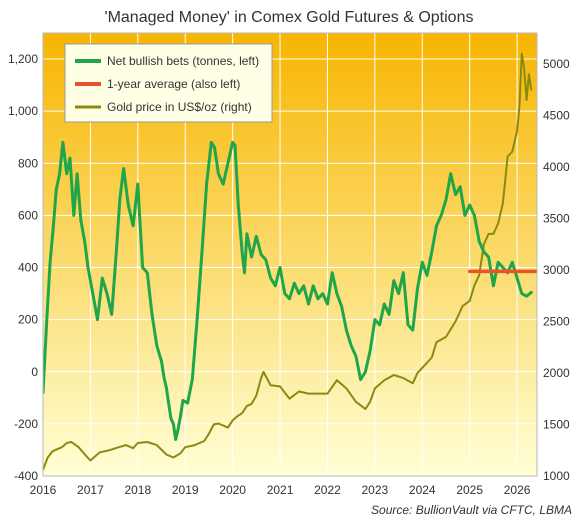 The width and height of the screenshot is (578, 521). Describe the element at coordinates (556, 115) in the screenshot. I see `y-right-tick-label: 4500` at that location.